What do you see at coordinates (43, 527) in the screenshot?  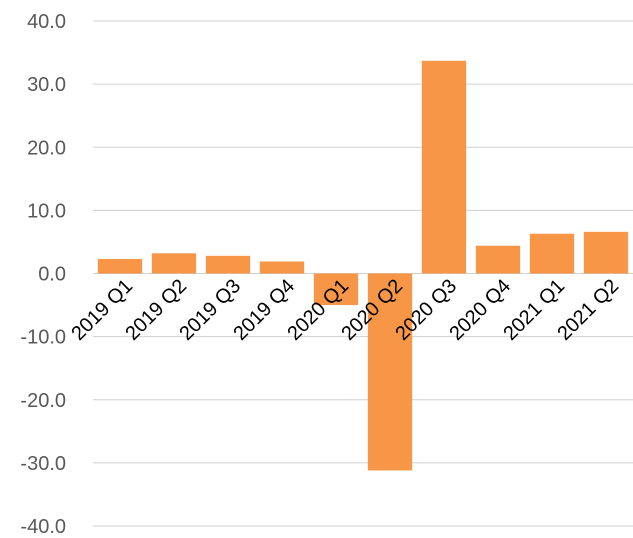 I see `y-tick-label: -40.0` at bounding box center [43, 527].